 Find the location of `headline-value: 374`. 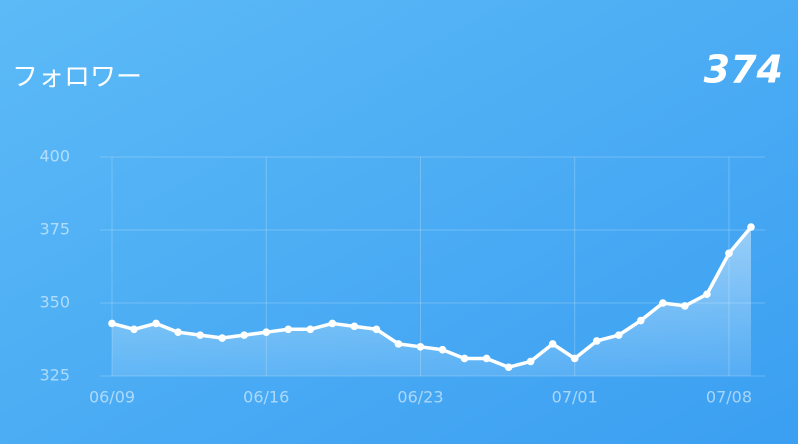

headline-value: 374 is located at coordinates (743, 70).